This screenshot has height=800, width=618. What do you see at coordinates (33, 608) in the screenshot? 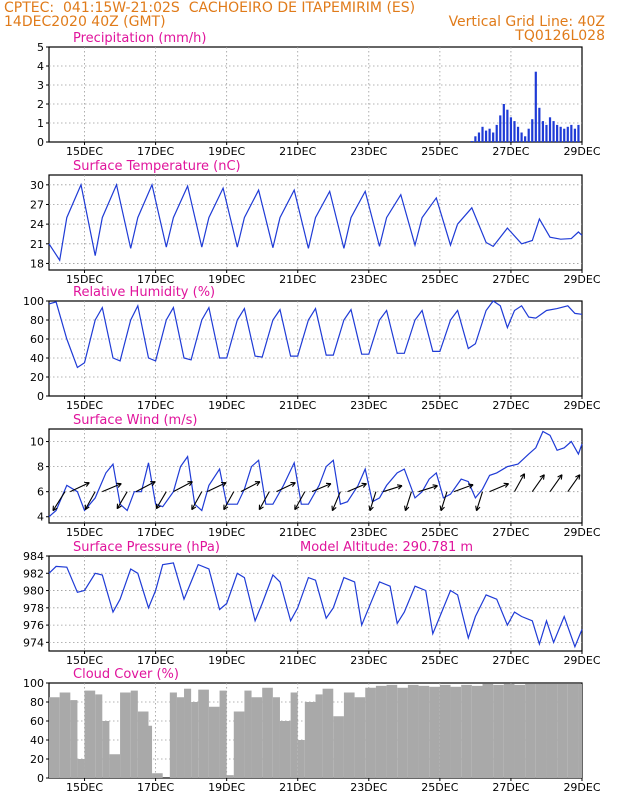
I see `pressure-ytick-label: 978` at bounding box center [33, 608].